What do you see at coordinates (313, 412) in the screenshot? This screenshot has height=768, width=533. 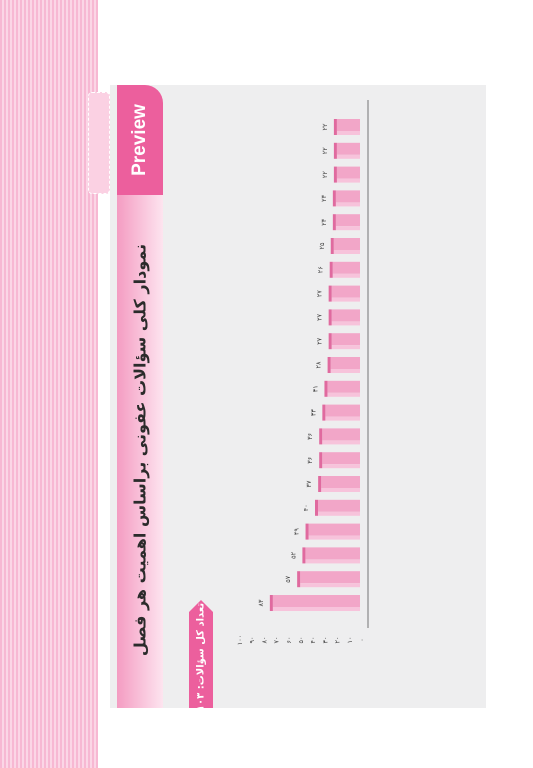 I see `value-label: ۳۳` at bounding box center [313, 412].